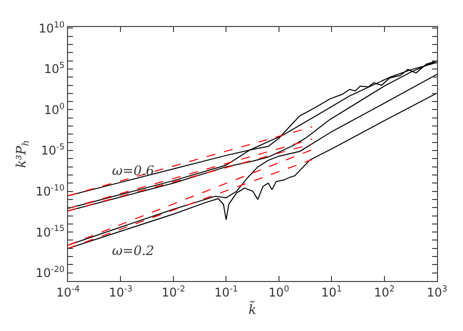  What do you see at coordinates (50, 231) in the screenshot?
I see `y-tick-label: 10$^{-15}$` at bounding box center [50, 231].